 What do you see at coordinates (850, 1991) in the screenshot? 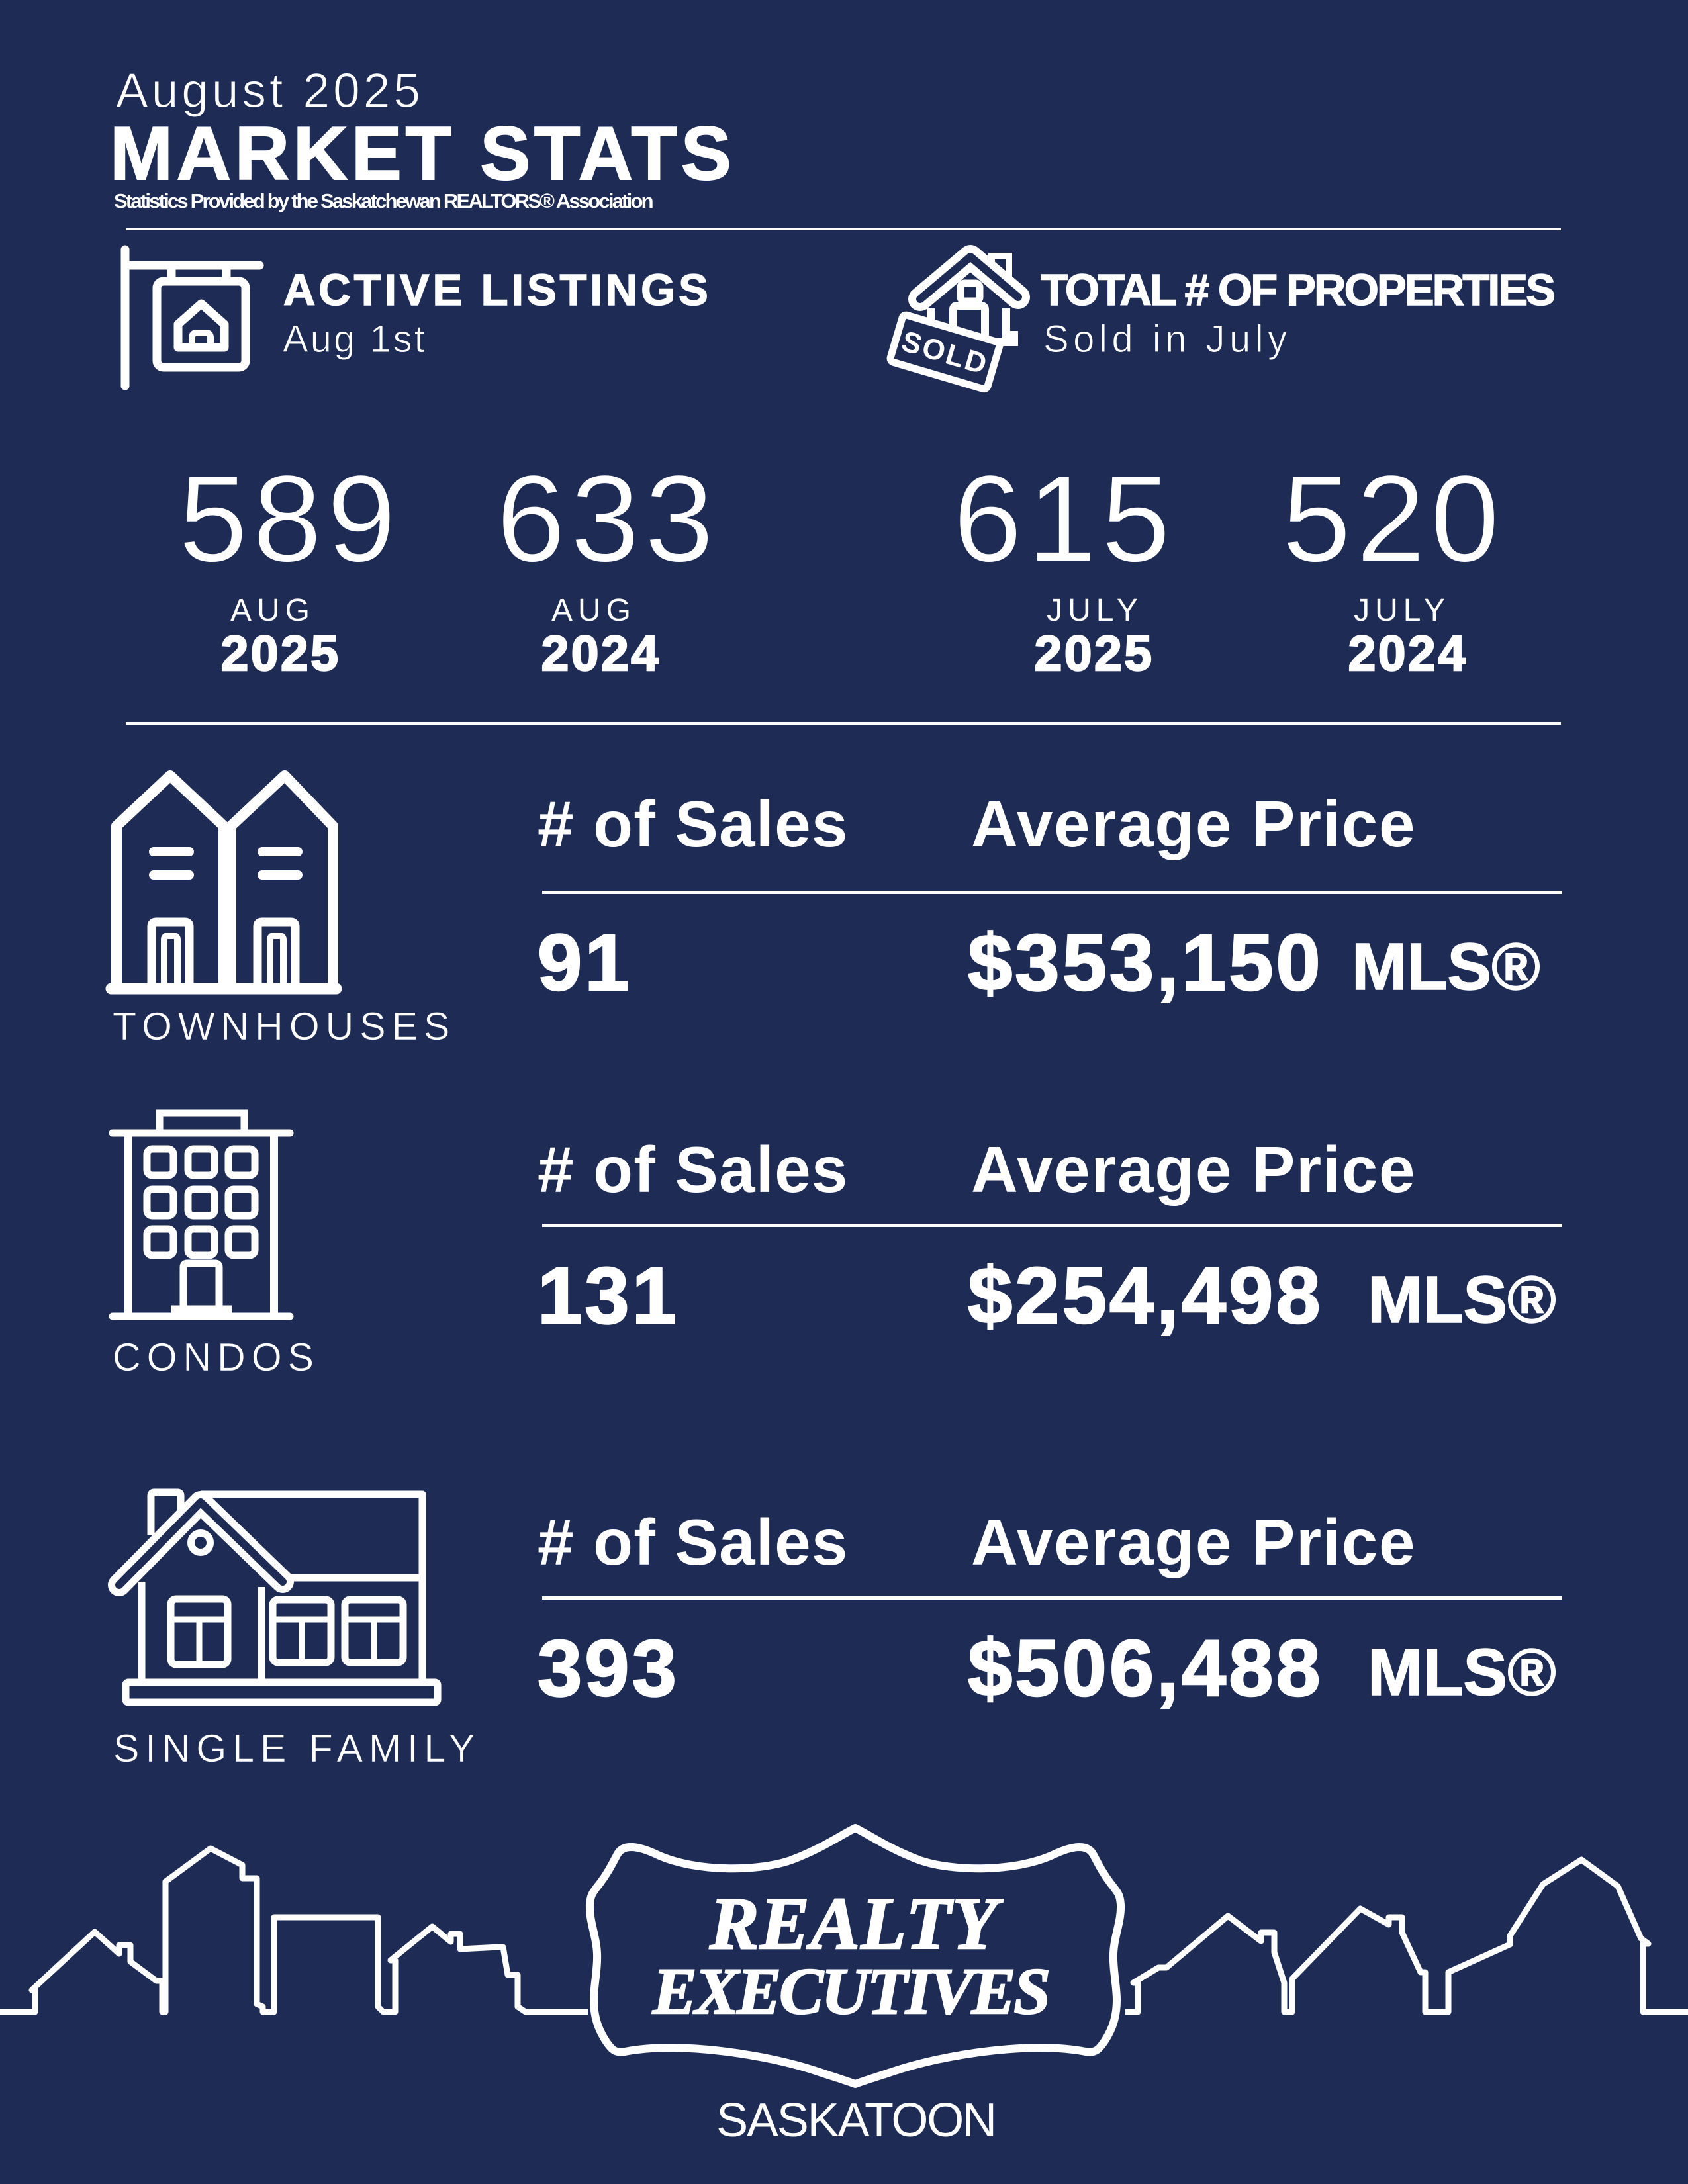
I see `svg-text: EXECUTIVES` at bounding box center [850, 1991].